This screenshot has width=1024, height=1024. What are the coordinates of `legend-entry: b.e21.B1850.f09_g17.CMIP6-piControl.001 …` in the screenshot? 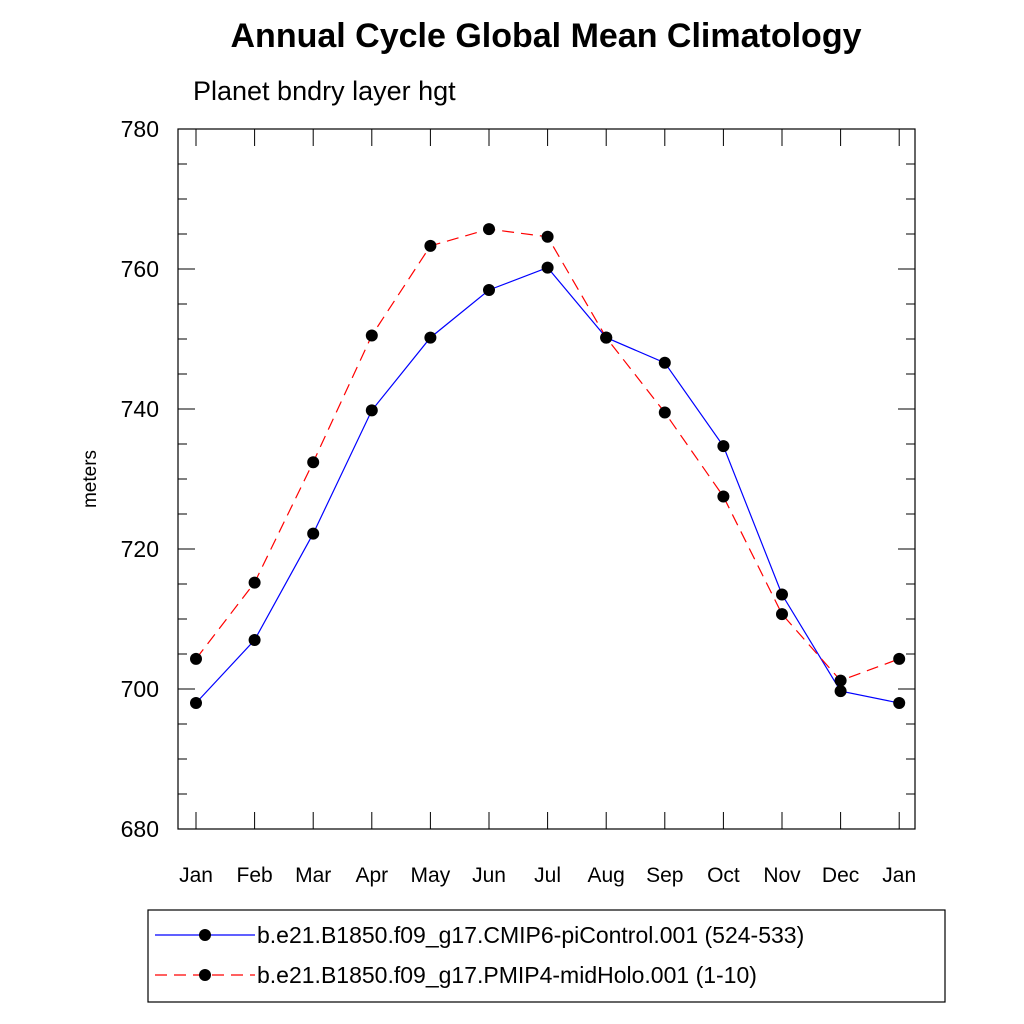 It's located at (479, 935).